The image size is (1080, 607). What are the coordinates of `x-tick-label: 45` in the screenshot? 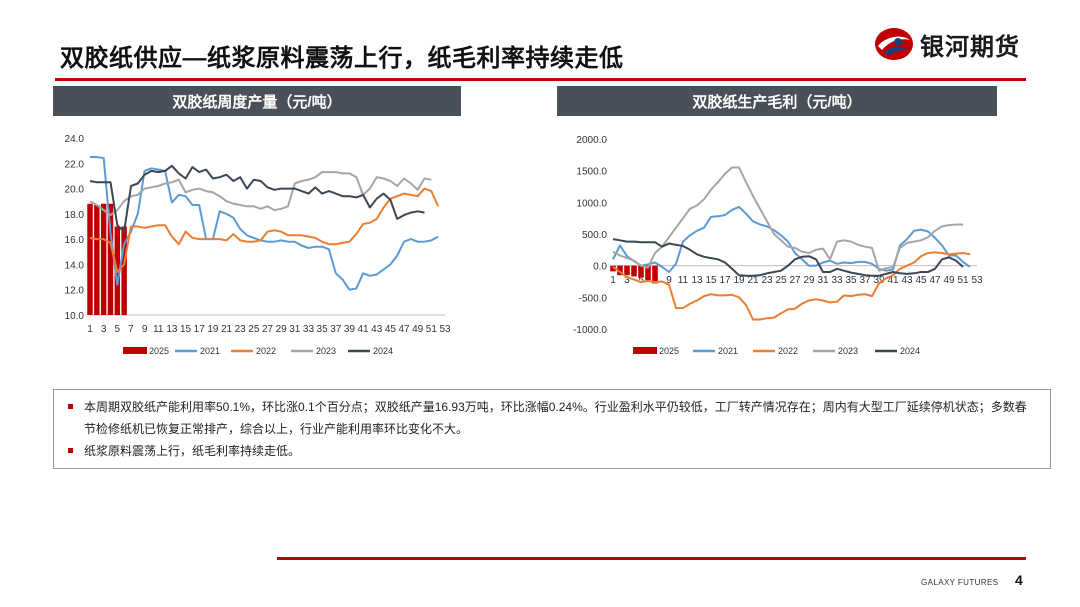 It's located at (921, 280).